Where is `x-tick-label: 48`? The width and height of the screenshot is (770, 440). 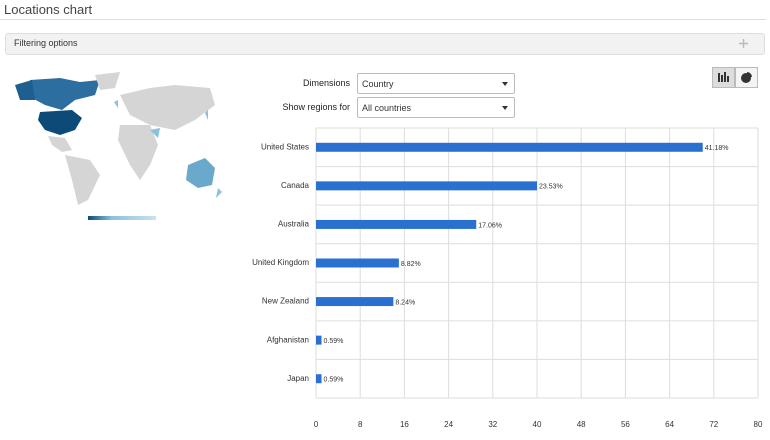
x-tick-label: 48 is located at coordinates (581, 424).